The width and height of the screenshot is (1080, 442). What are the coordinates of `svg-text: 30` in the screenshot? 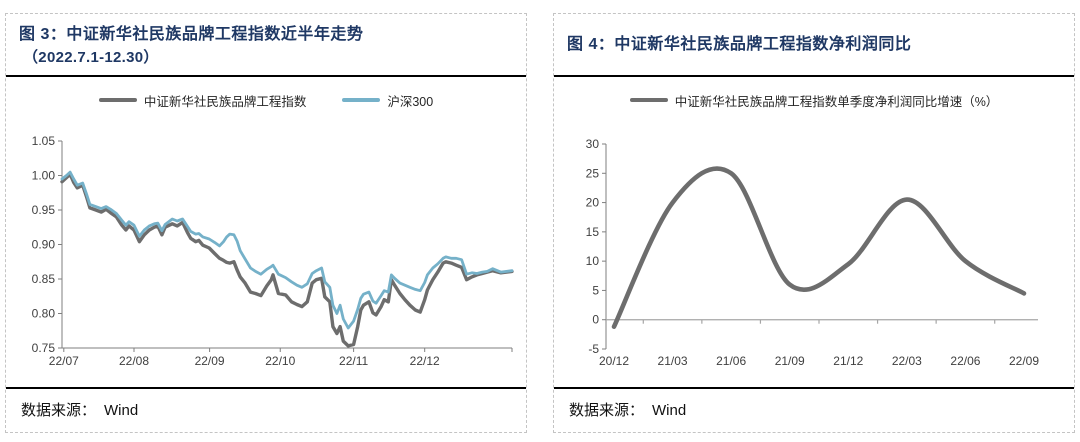 It's located at (593, 144).